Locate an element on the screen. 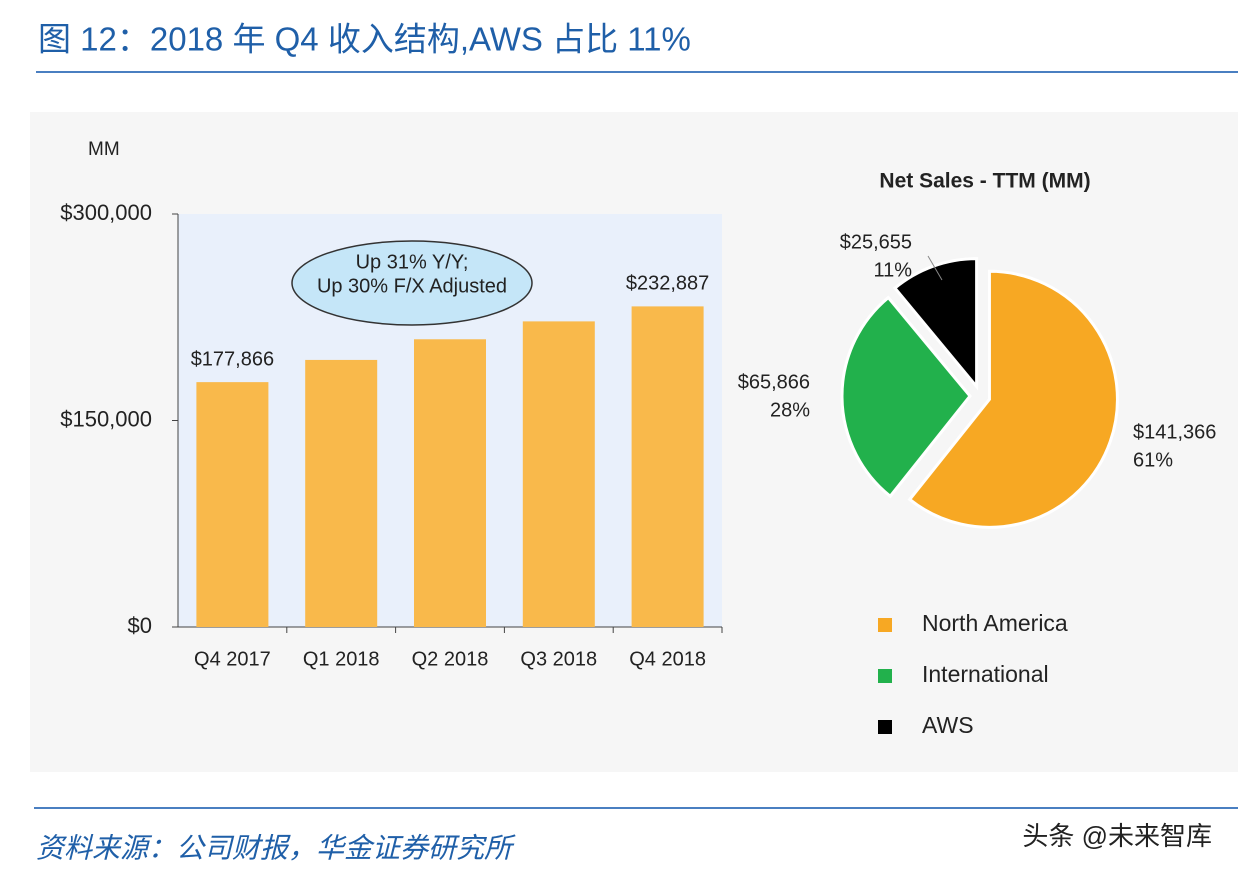  page-title: 图 12：2018 年 Q4 收入结构,AWS 占比 11% is located at coordinates (364, 39).